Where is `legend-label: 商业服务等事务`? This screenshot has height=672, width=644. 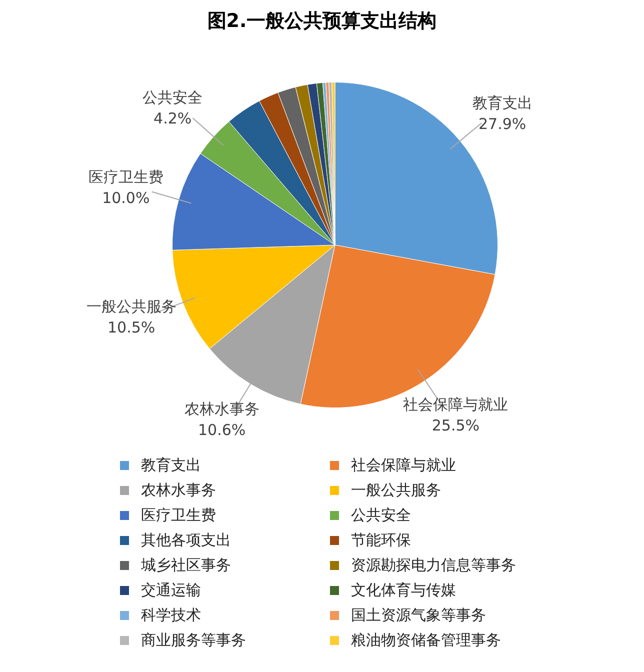
legend-label: 商业服务等事务 is located at coordinates (193, 640).